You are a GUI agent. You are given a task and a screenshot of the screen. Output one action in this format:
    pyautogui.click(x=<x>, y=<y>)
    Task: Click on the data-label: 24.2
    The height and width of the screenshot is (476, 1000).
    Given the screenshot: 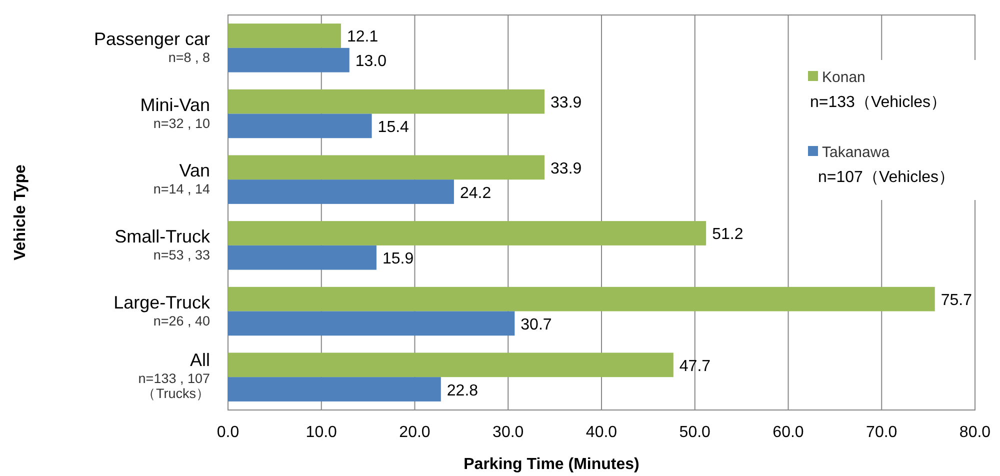 What is the action you would take?
    pyautogui.click(x=476, y=193)
    